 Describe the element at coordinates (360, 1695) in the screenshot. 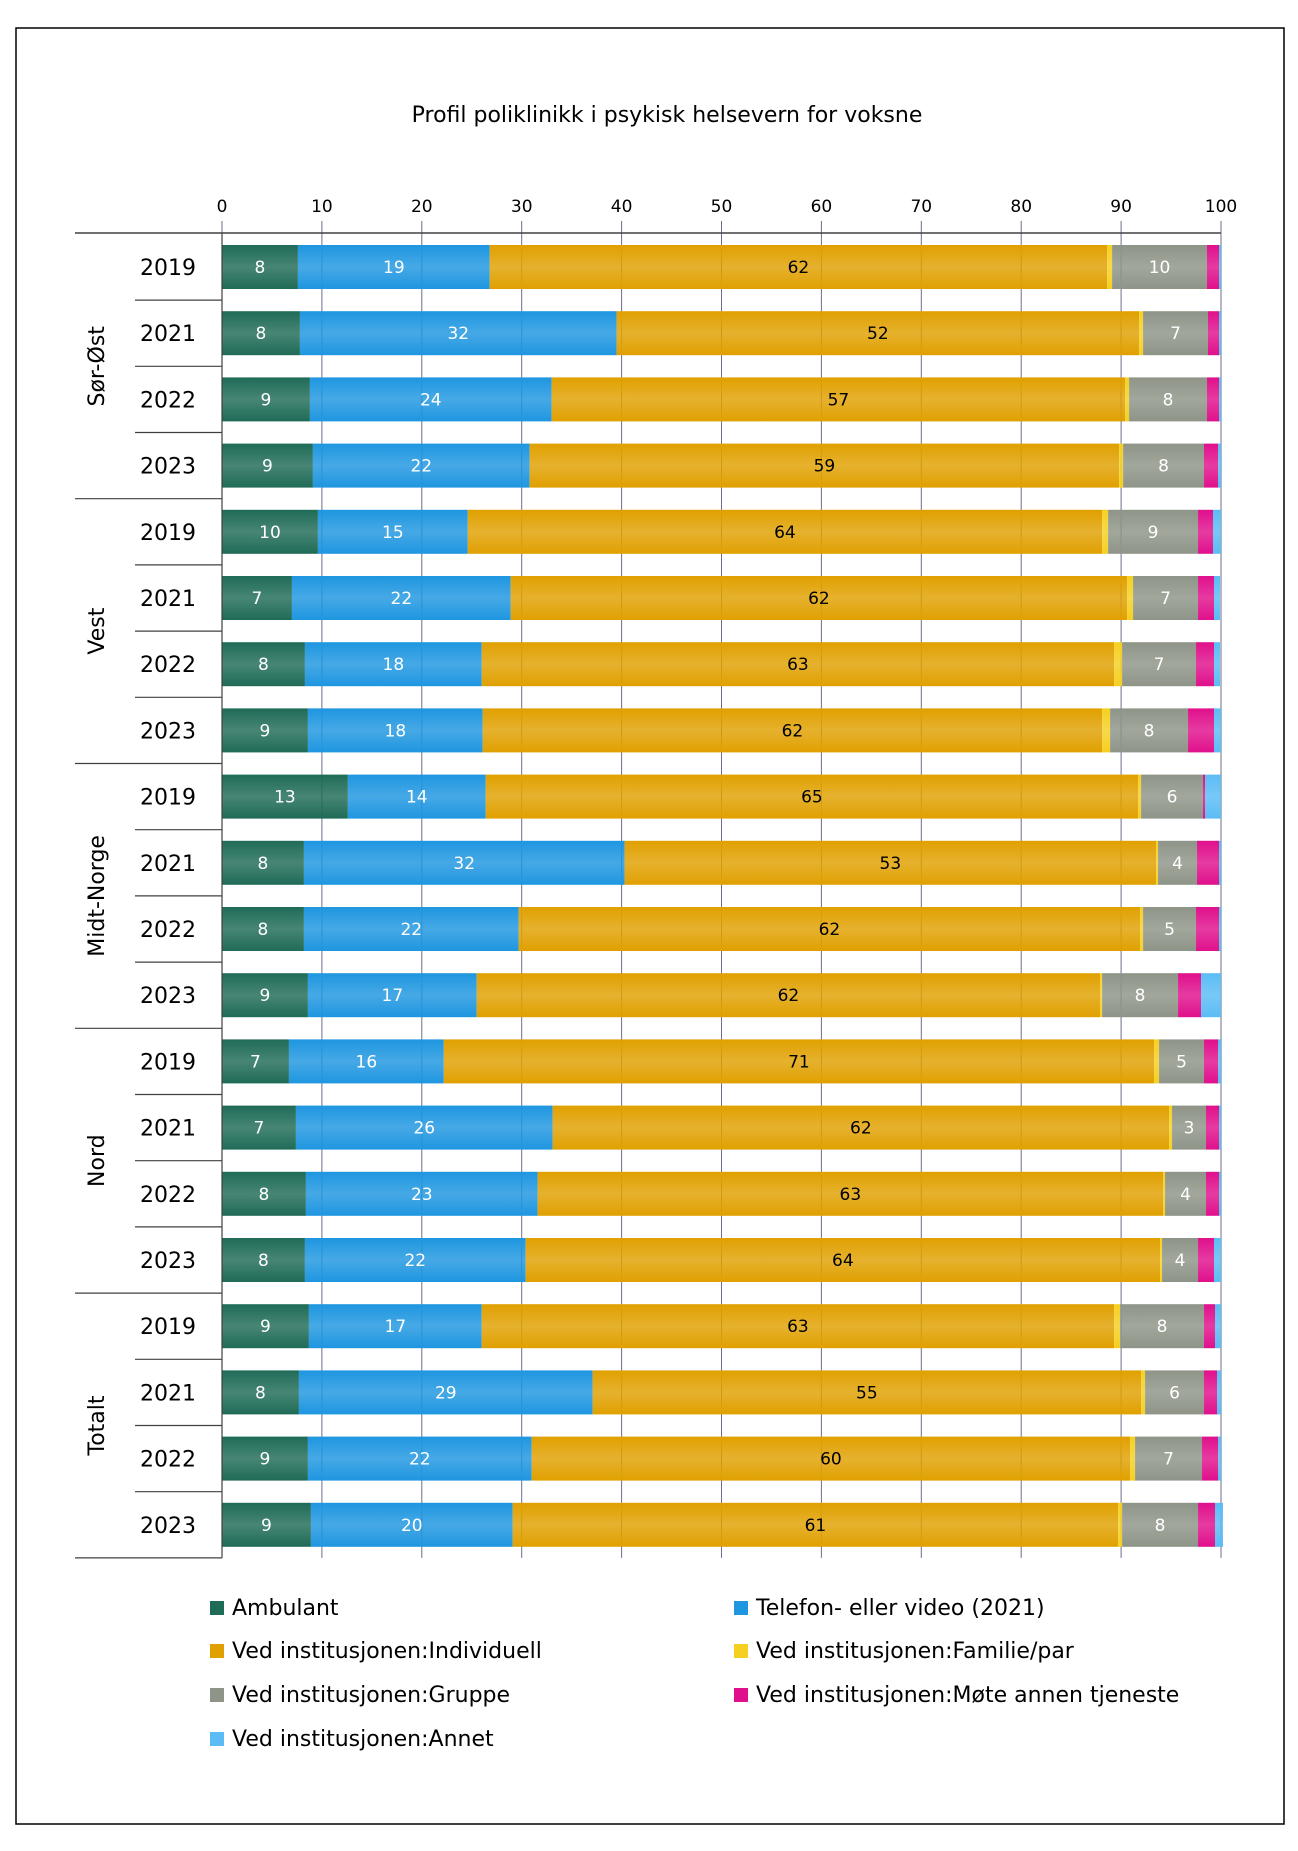

I see `legend-item: Ved institusjonen:Gruppe` at that location.